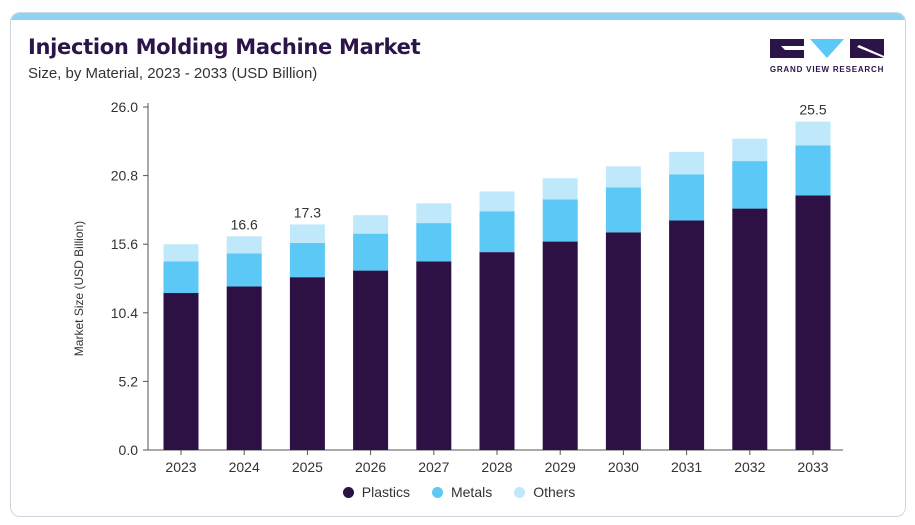  I want to click on bar-plastics-2028, so click(497, 351).